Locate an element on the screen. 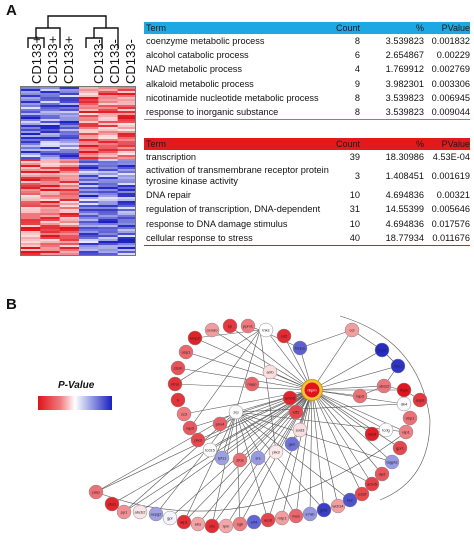  network-node: abcb2 is located at coordinates (140, 512).